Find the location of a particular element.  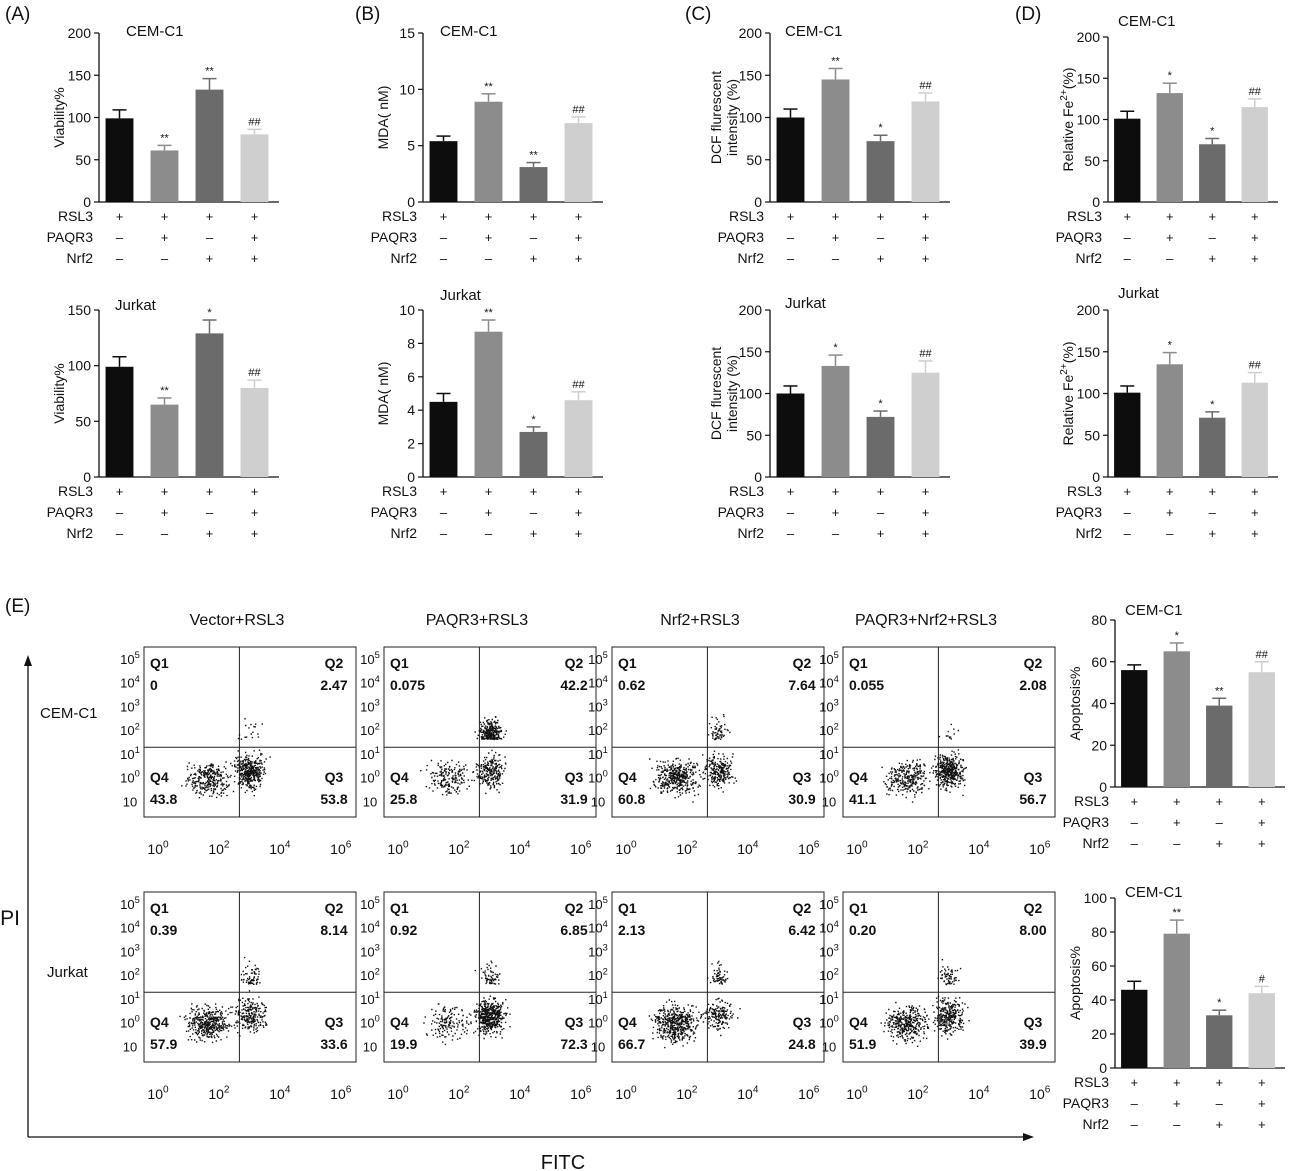

significance-mark: ** is located at coordinates (1219, 691).